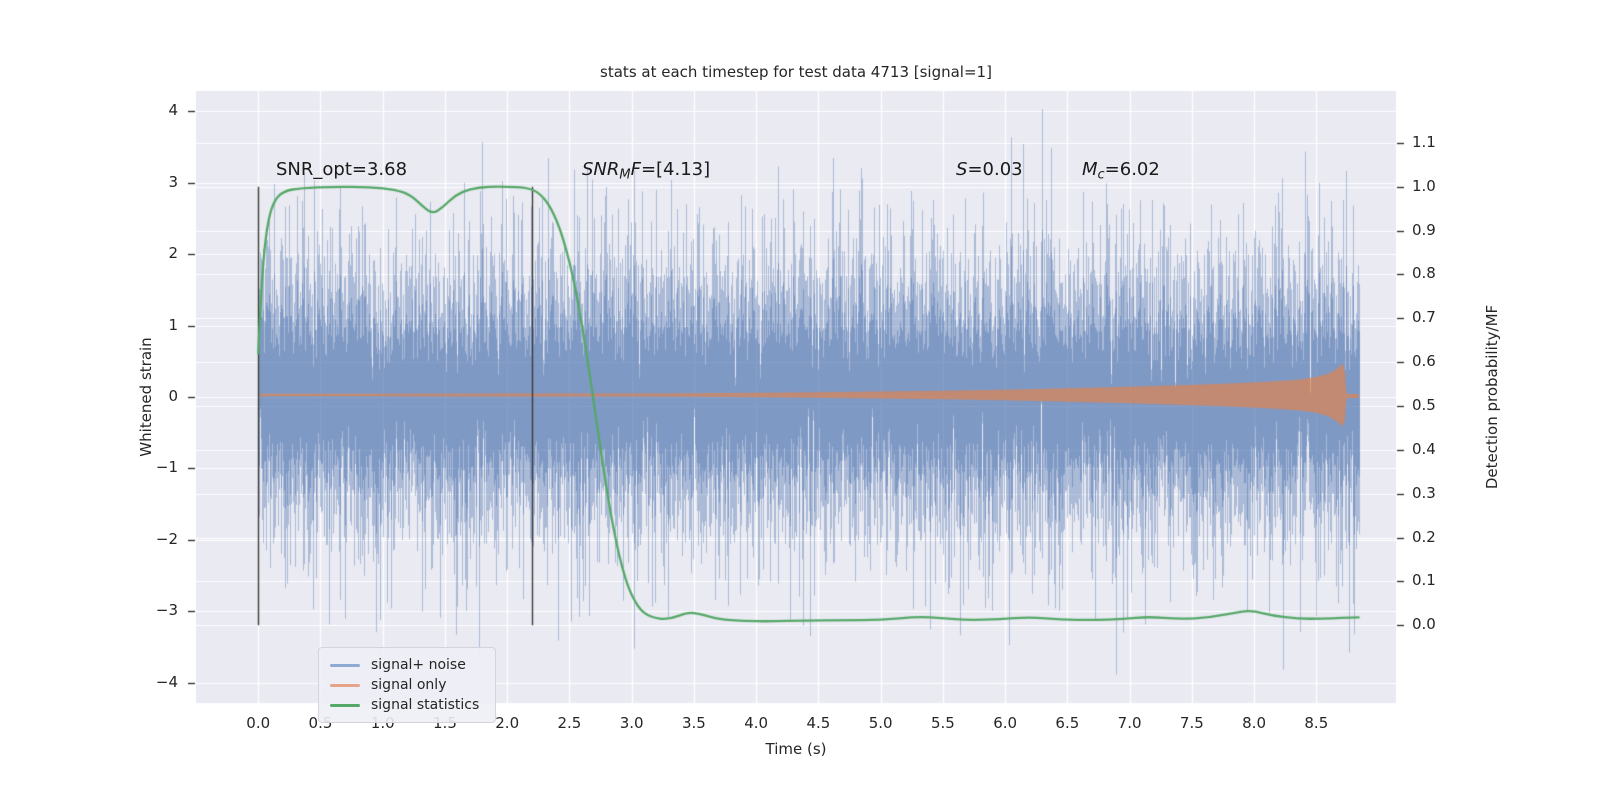 This screenshot has height=800, width=1600. I want to click on annotation-snr-mf: SNRMF=[4.13], so click(646, 171).